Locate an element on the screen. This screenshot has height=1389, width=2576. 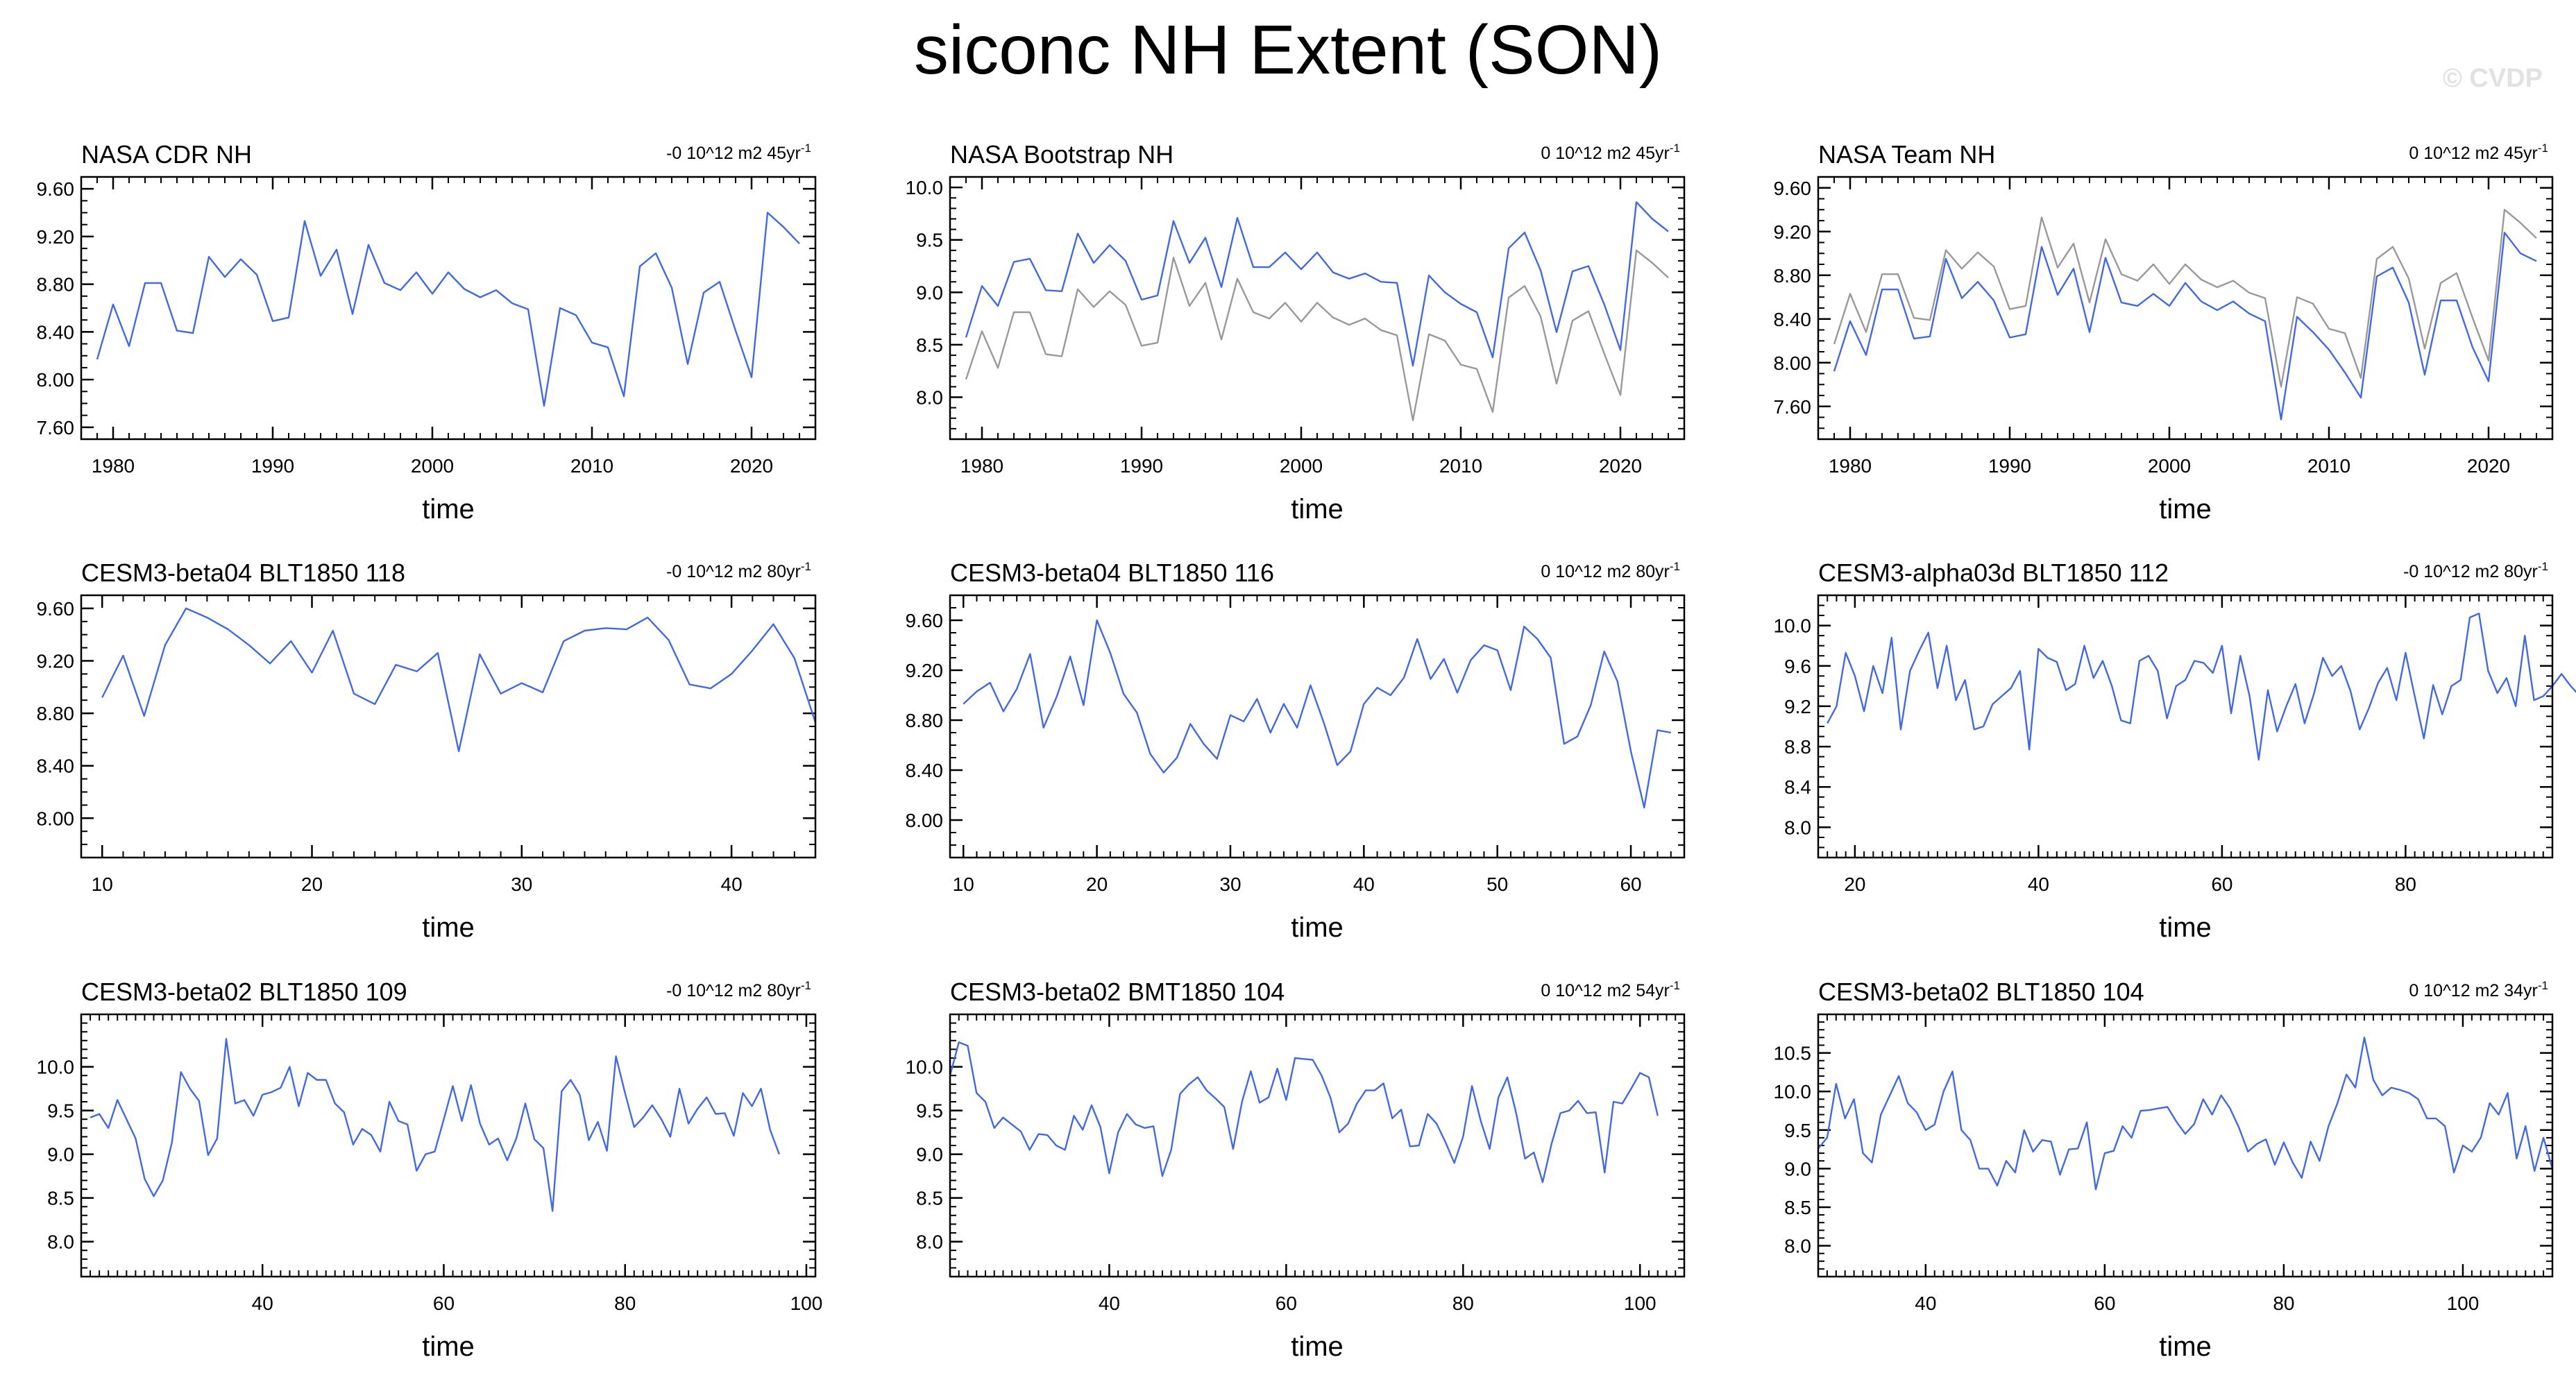
y-tick-label: 9.20 is located at coordinates (56, 237).